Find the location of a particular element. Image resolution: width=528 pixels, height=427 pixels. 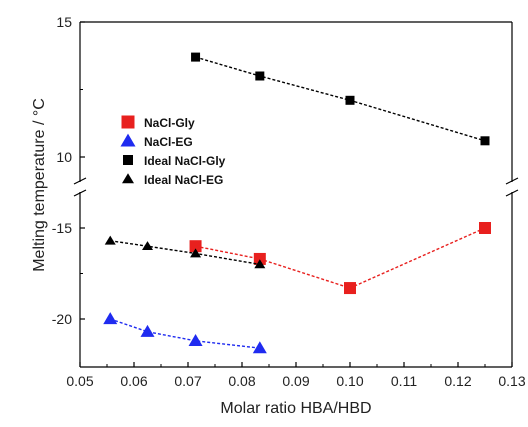

legend-item-ideal-nacl-eg: Ideal NaCl-EG is located at coordinates (172, 180).